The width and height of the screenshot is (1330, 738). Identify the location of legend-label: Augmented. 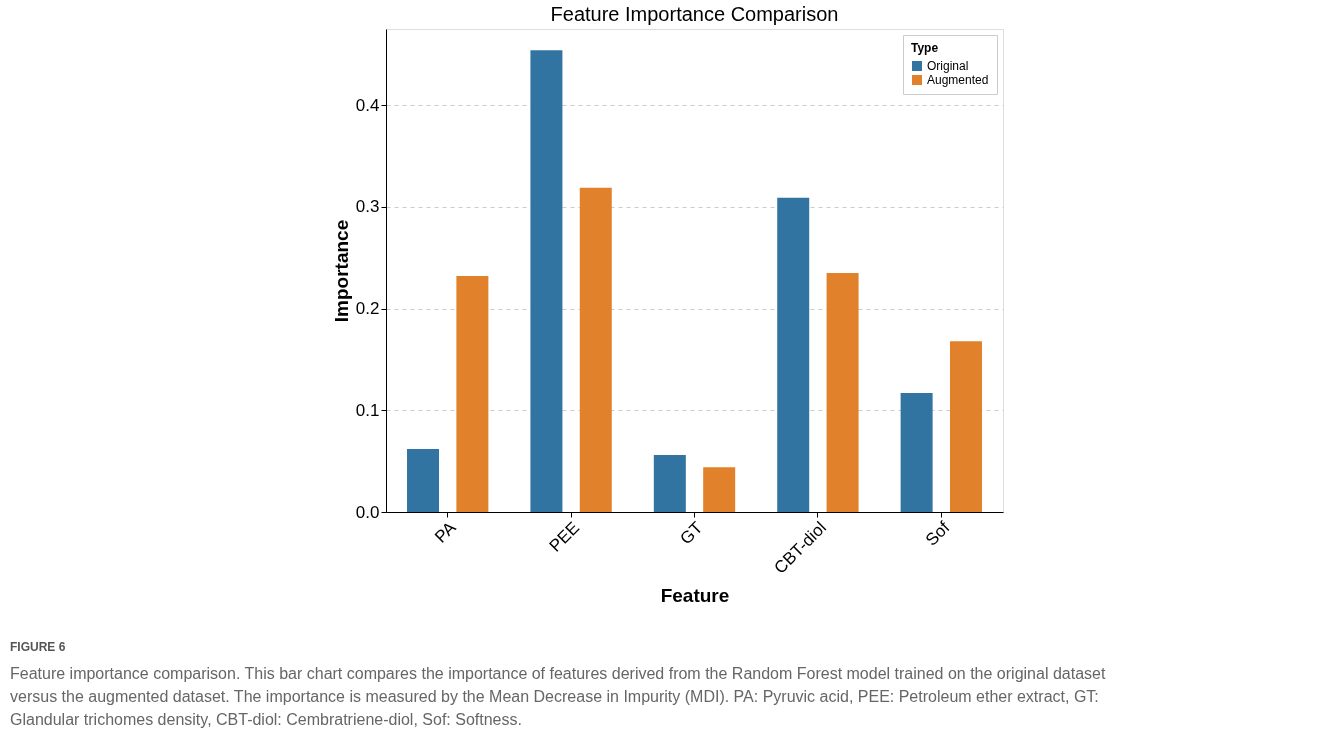
(958, 80).